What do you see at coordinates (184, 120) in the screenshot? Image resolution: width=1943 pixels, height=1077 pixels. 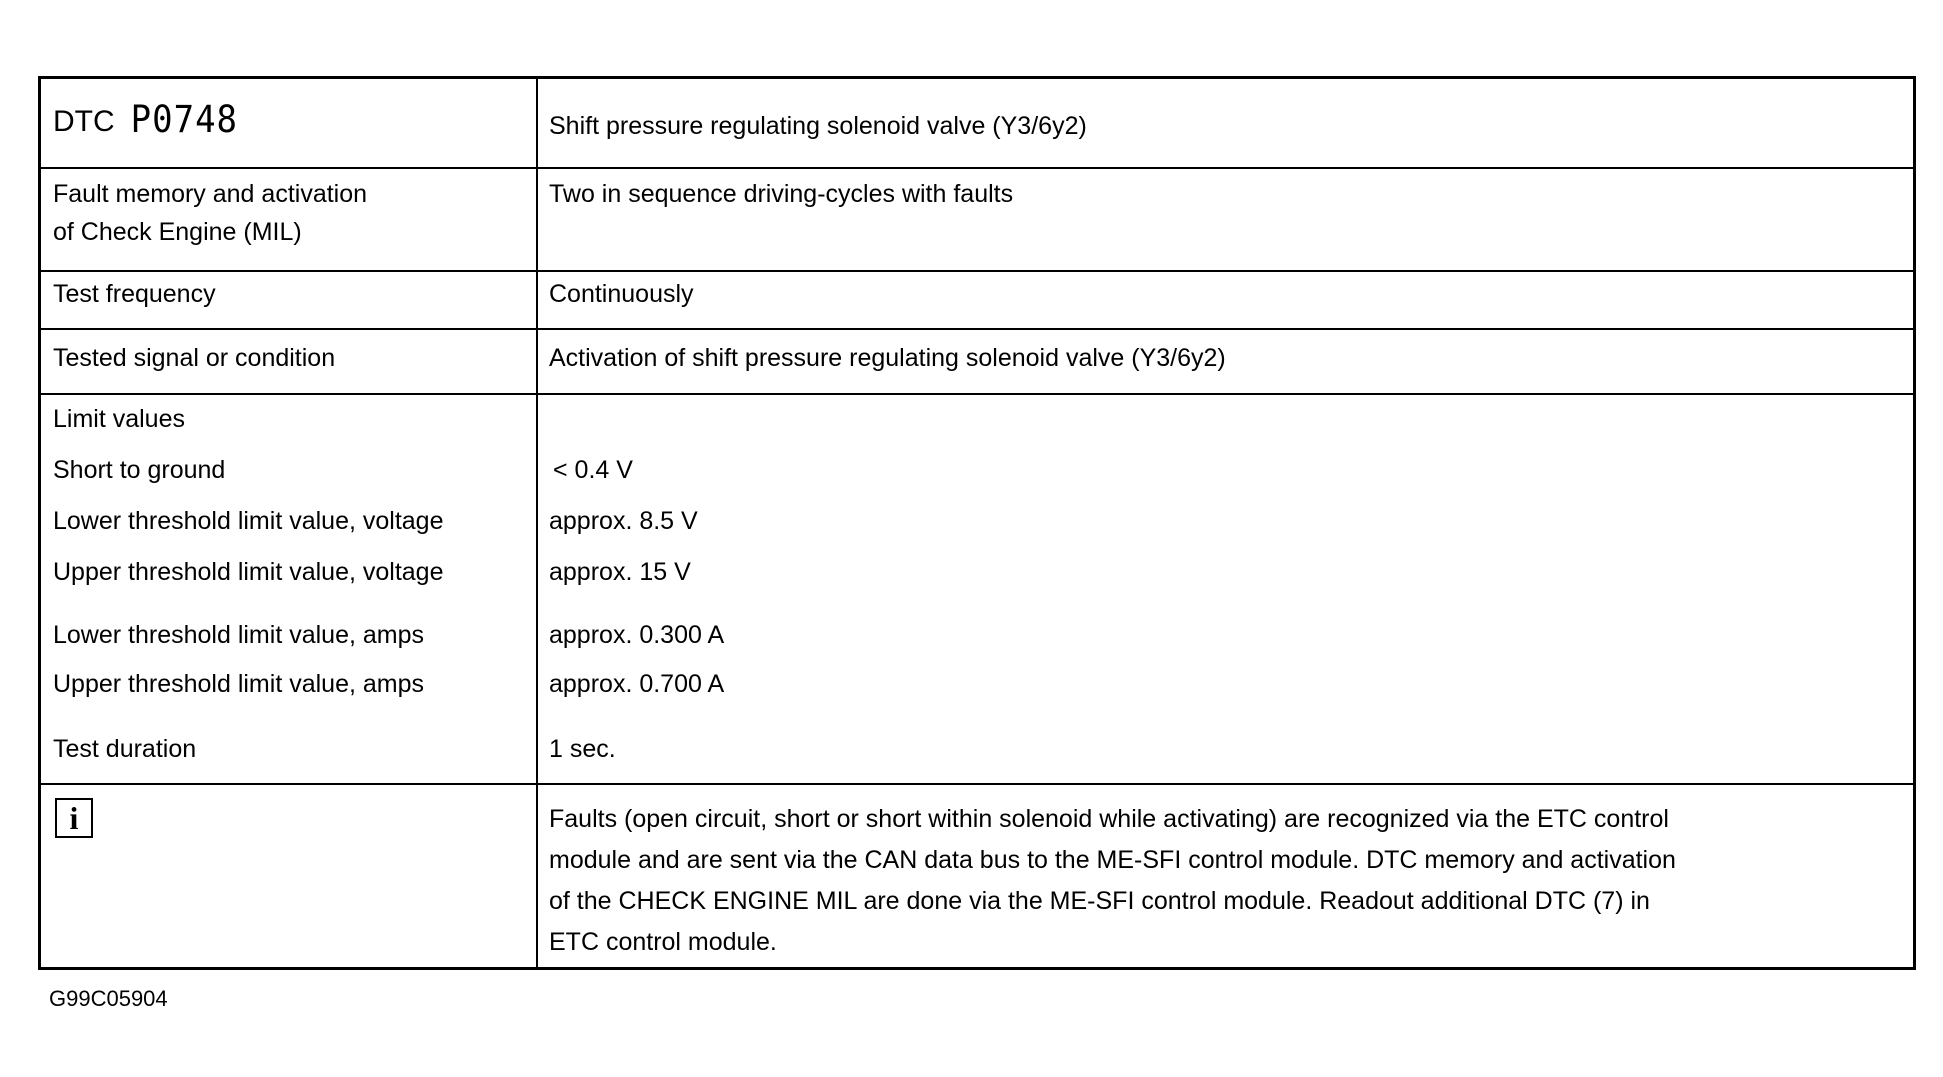 I see `dtc-code: P0748` at bounding box center [184, 120].